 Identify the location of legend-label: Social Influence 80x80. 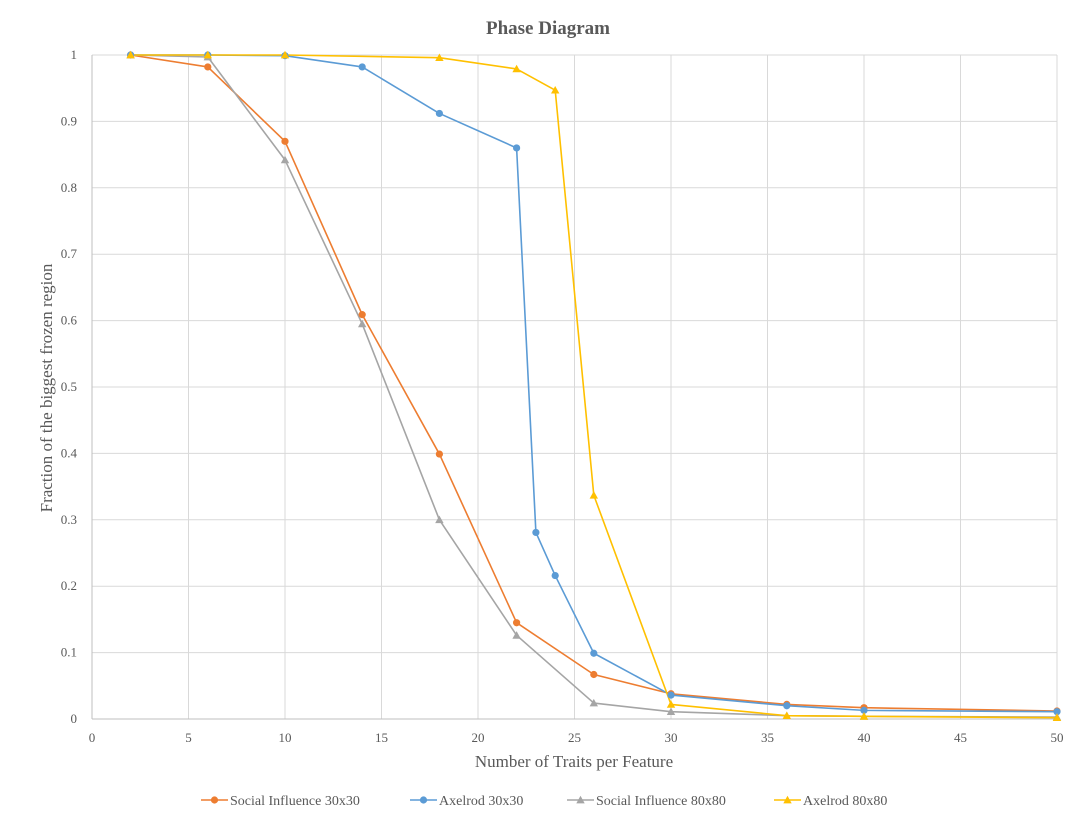
(661, 801).